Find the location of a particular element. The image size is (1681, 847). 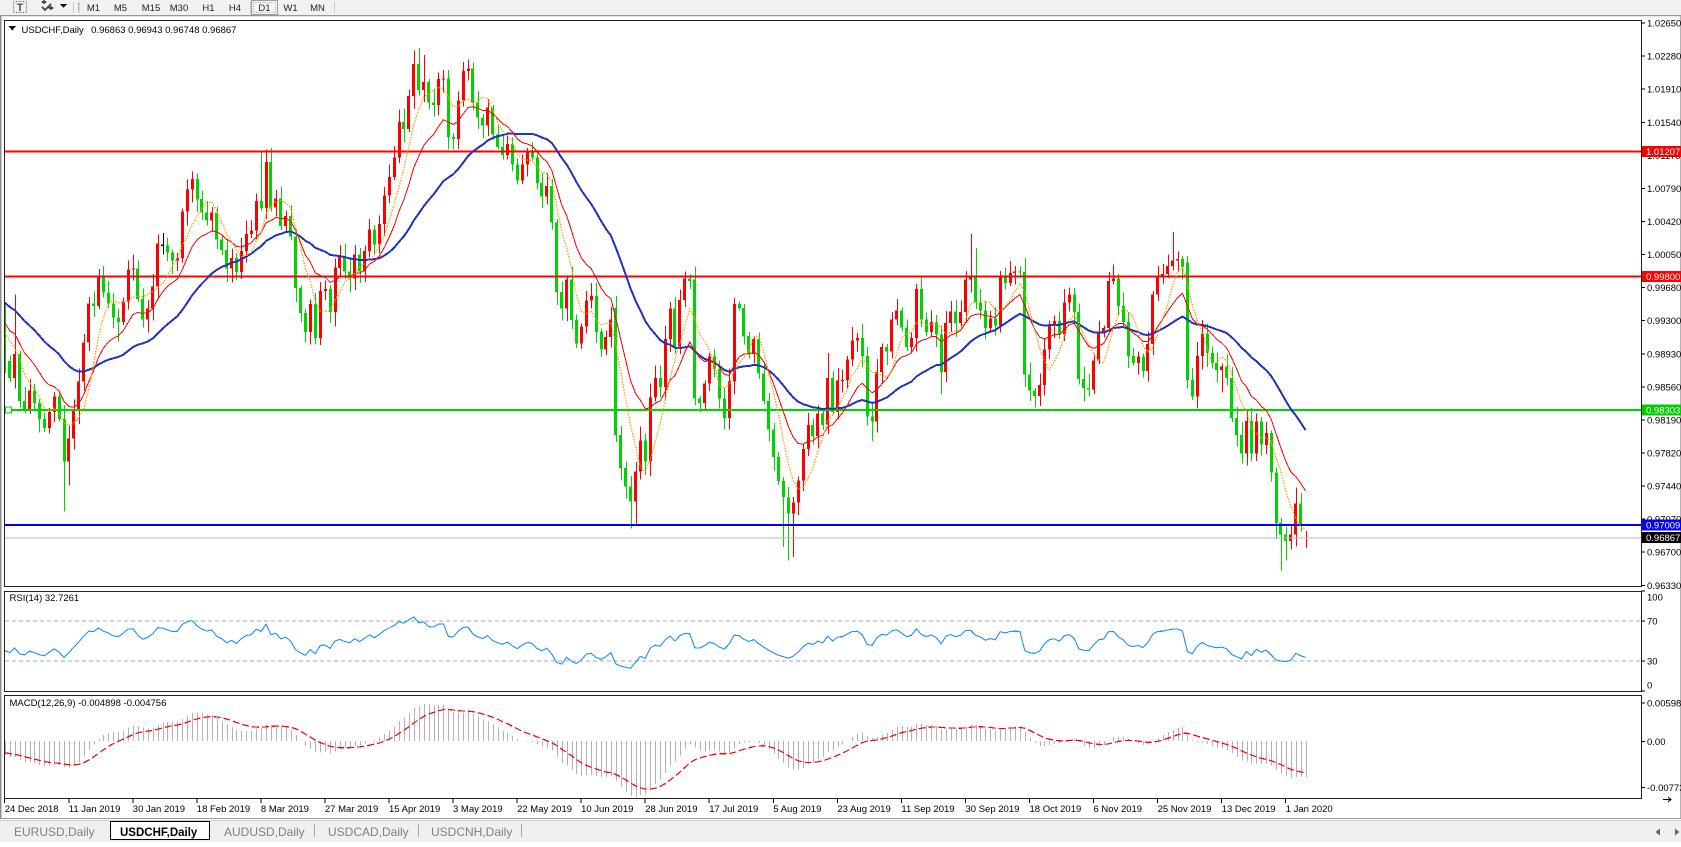

svg-text: 18 Oct 2019 is located at coordinates (1056, 809).